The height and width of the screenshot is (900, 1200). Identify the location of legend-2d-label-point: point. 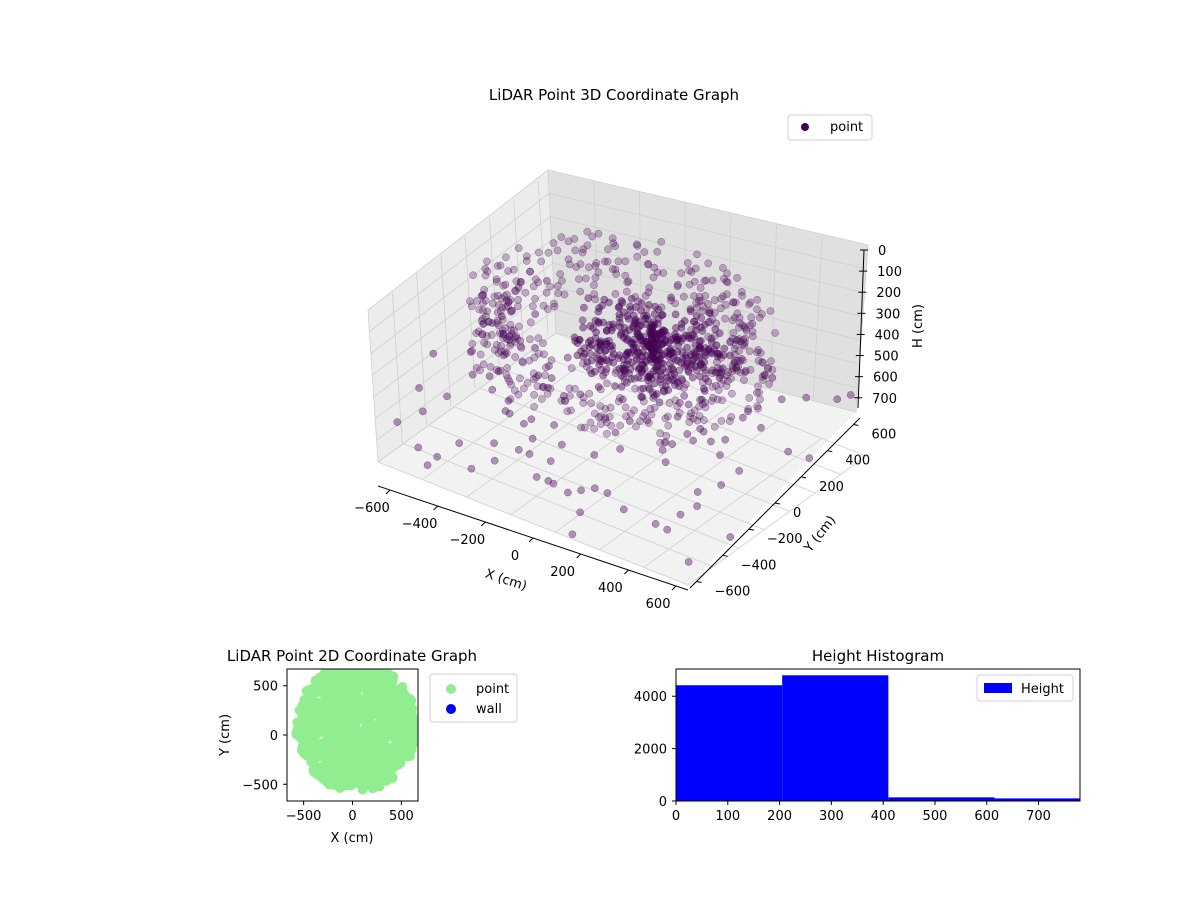
(492, 689).